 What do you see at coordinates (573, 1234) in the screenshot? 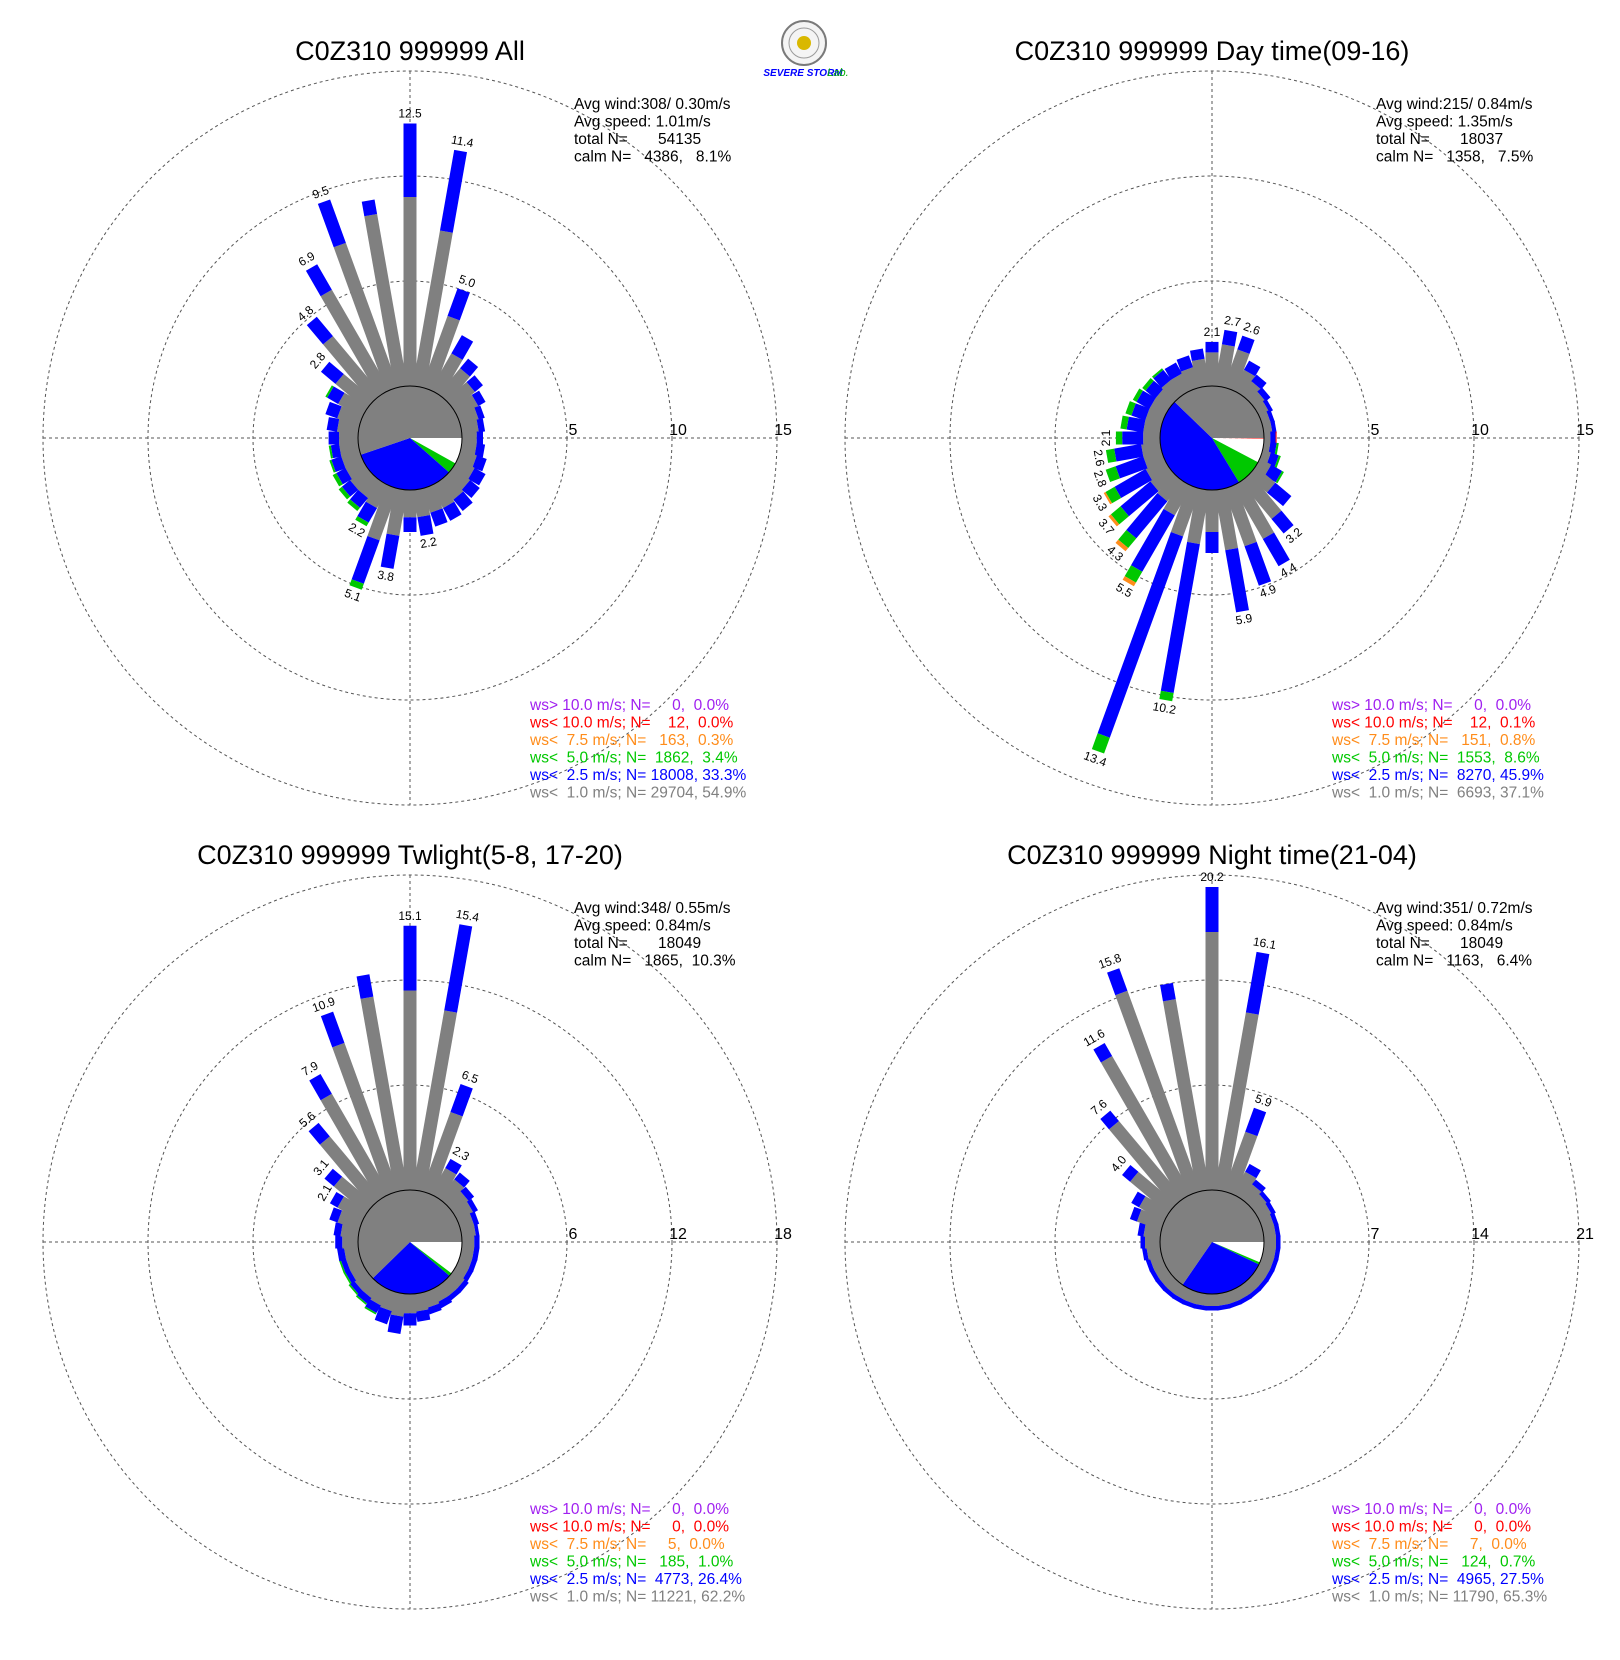
I see `ring-label: 6` at bounding box center [573, 1234].